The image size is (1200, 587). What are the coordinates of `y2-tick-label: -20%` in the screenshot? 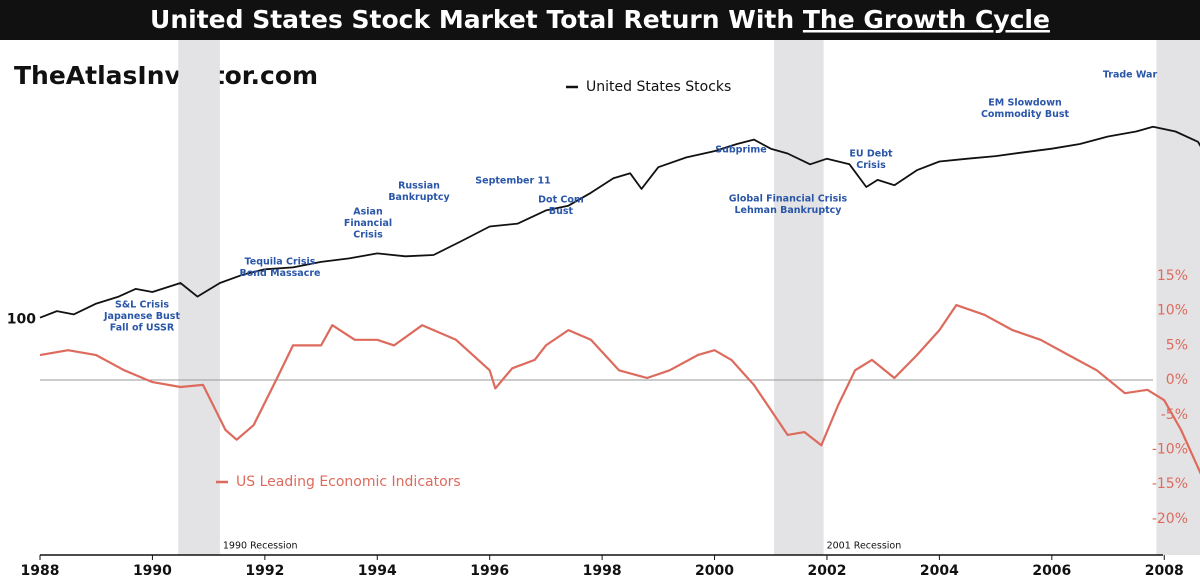 It's located at (1170, 519).